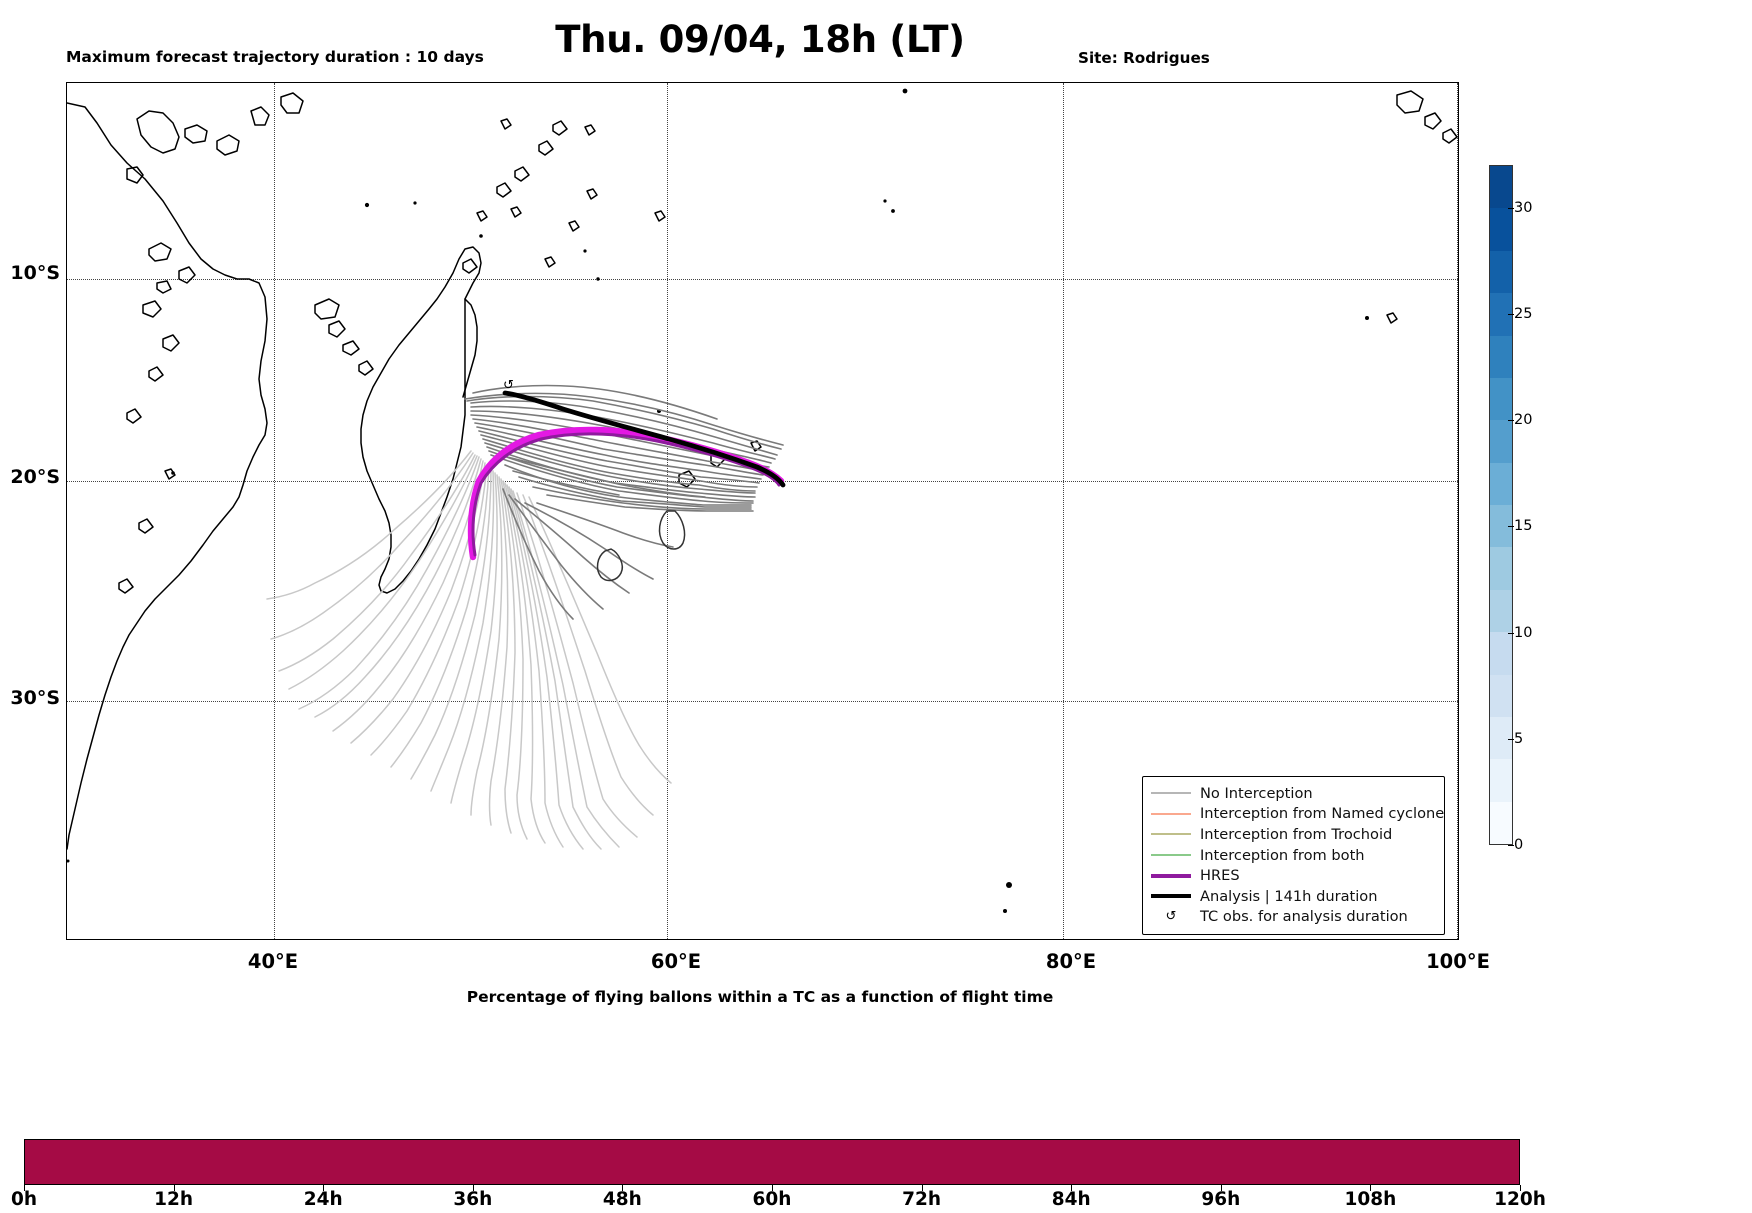  What do you see at coordinates (1297, 814) in the screenshot?
I see `legend-item-named-cyclone: Interception from Named cyclone` at bounding box center [1297, 814].